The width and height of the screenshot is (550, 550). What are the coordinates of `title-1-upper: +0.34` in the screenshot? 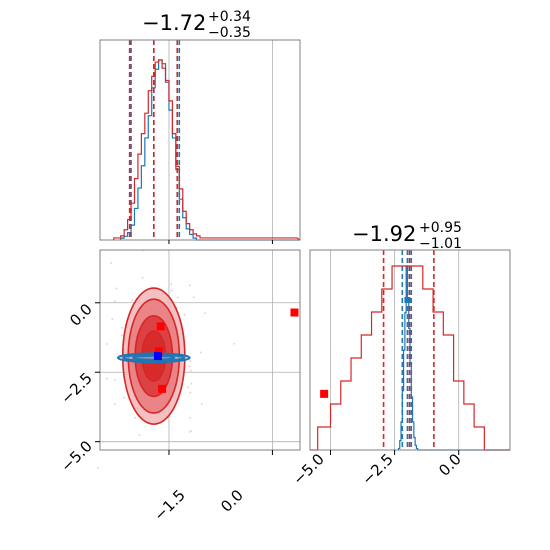 It's located at (229, 17).